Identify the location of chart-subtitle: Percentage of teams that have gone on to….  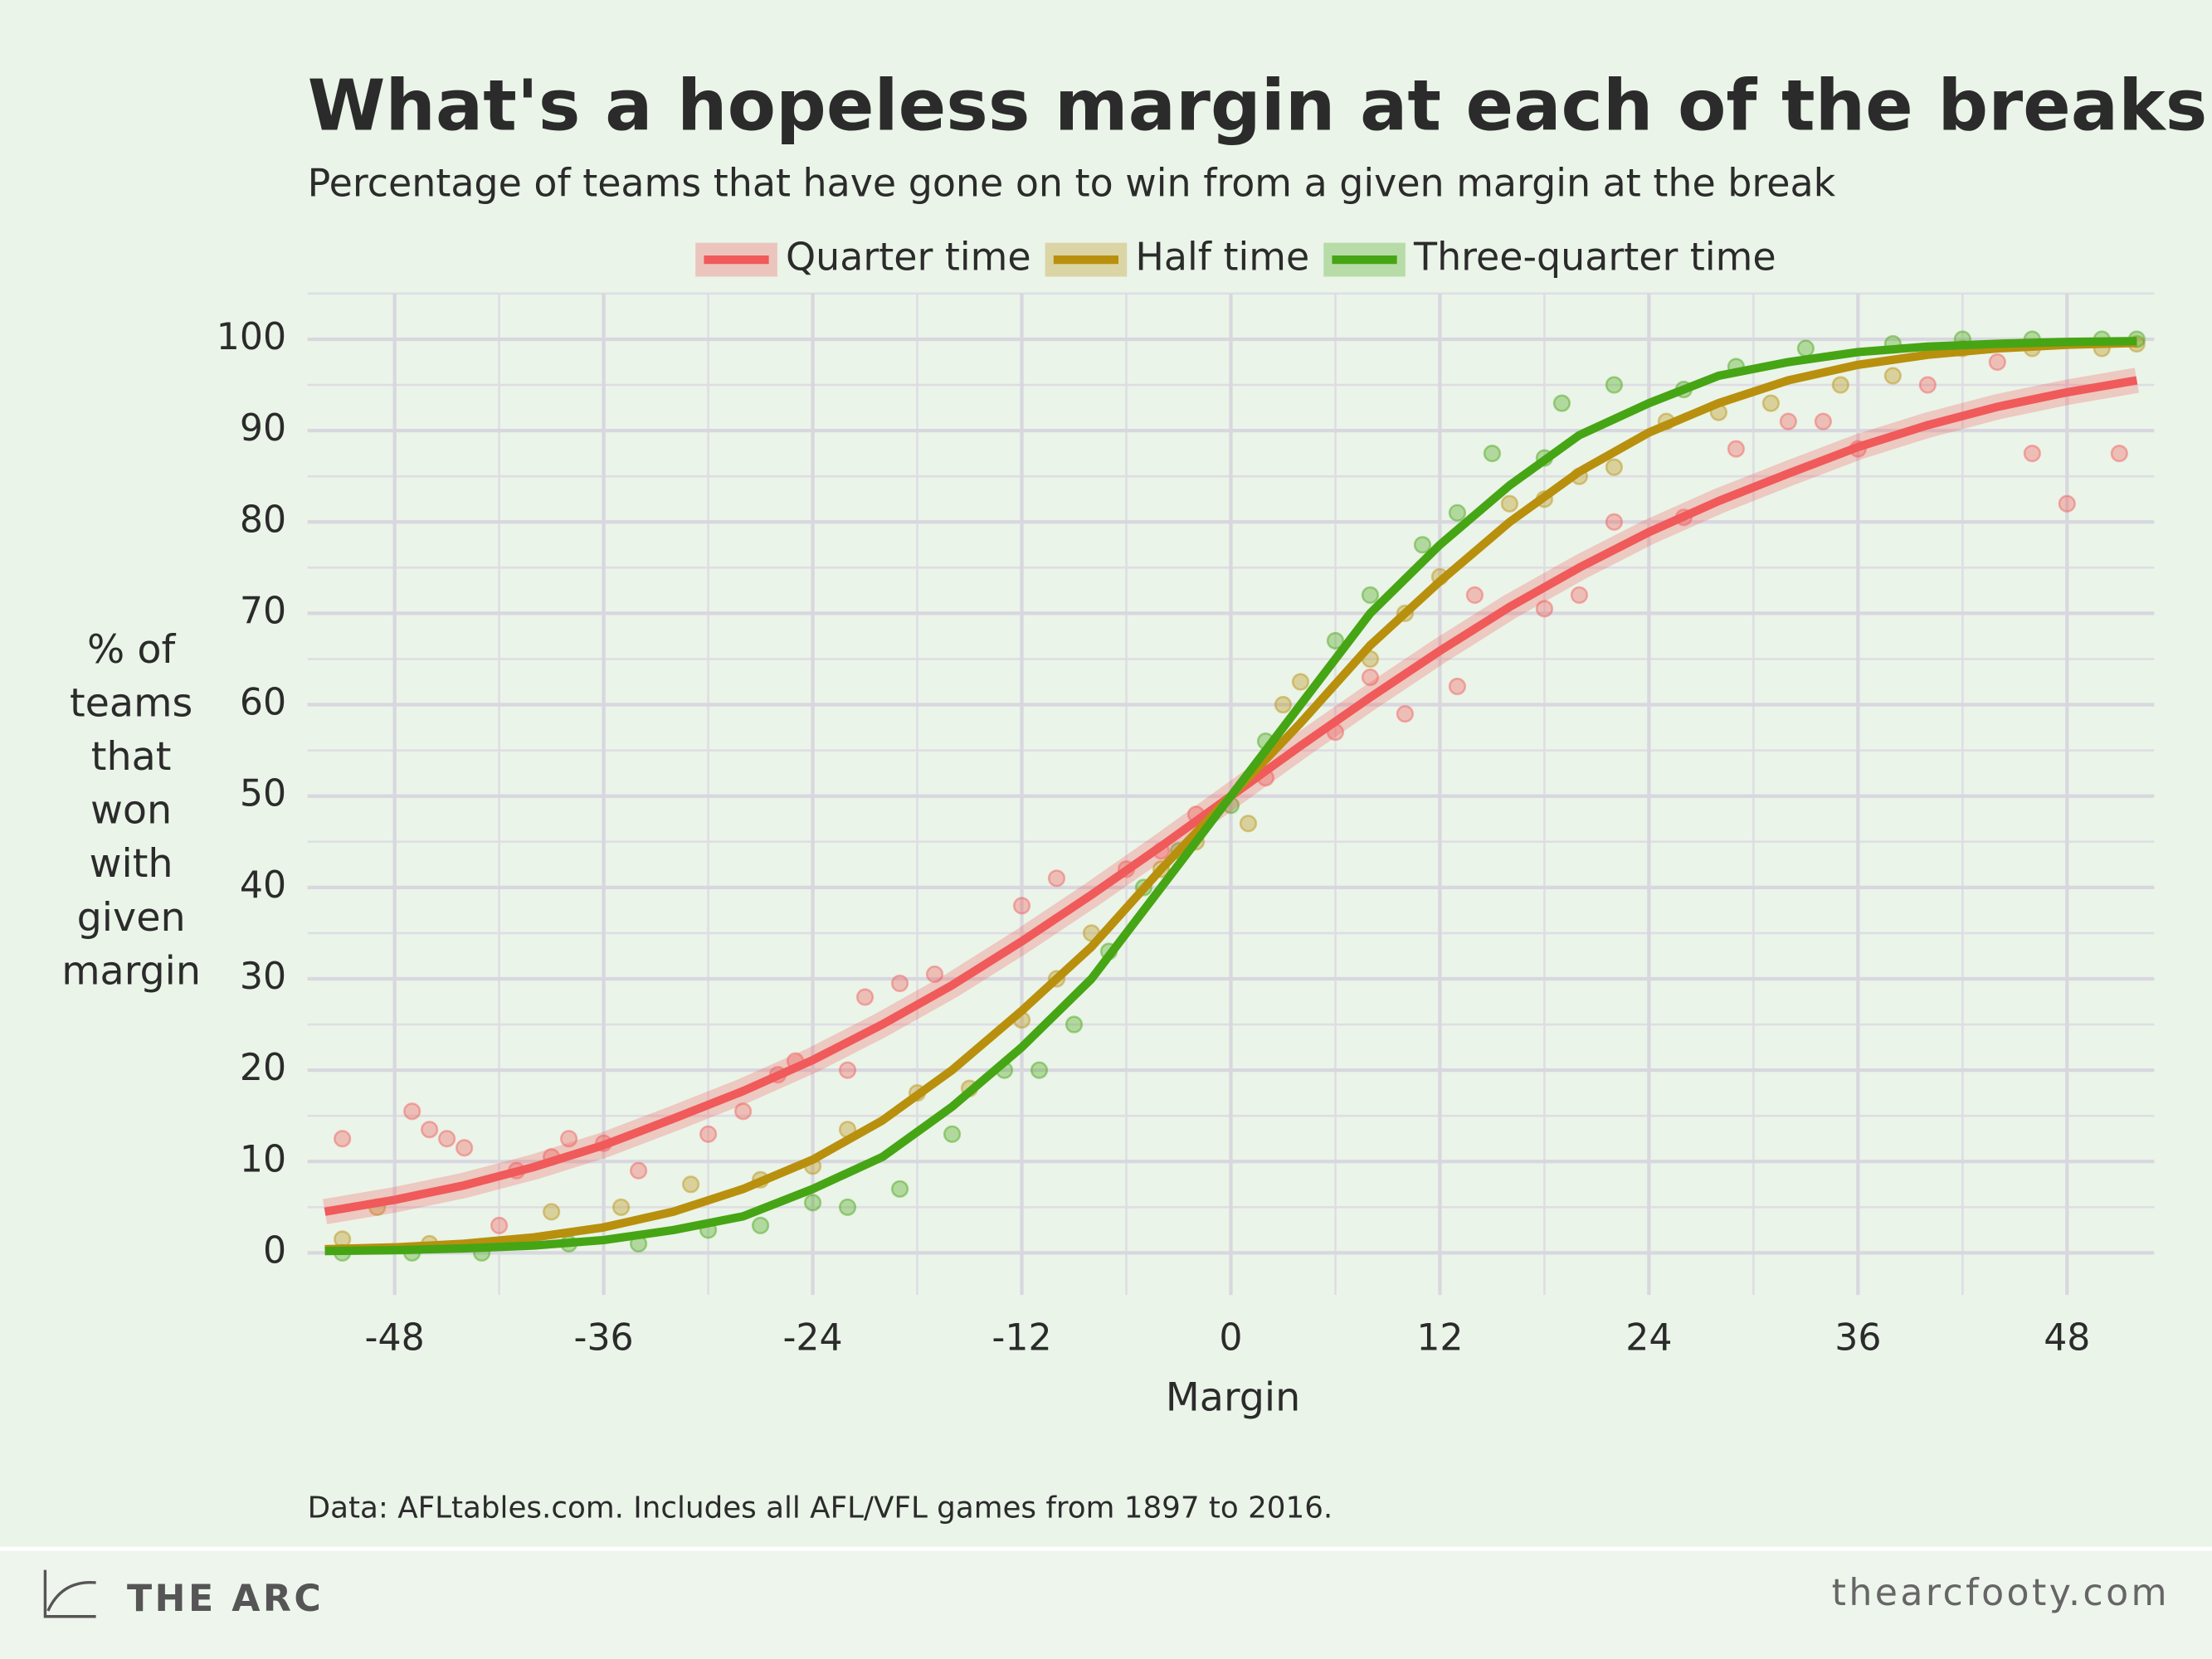
(1072, 183).